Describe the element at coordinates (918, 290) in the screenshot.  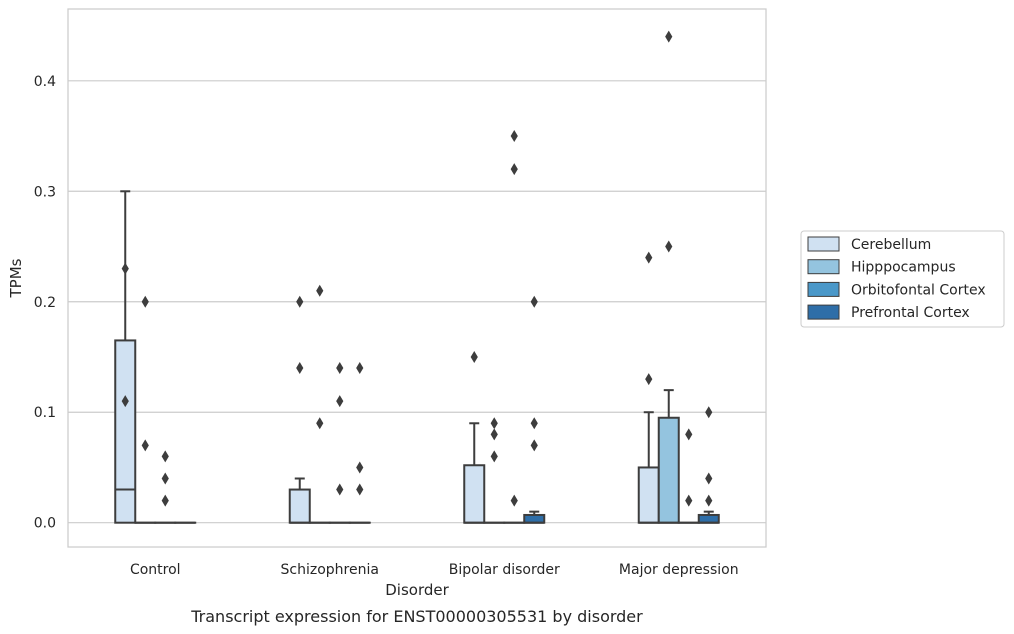
I see `legend-label: Orbitofontal Cortex` at that location.